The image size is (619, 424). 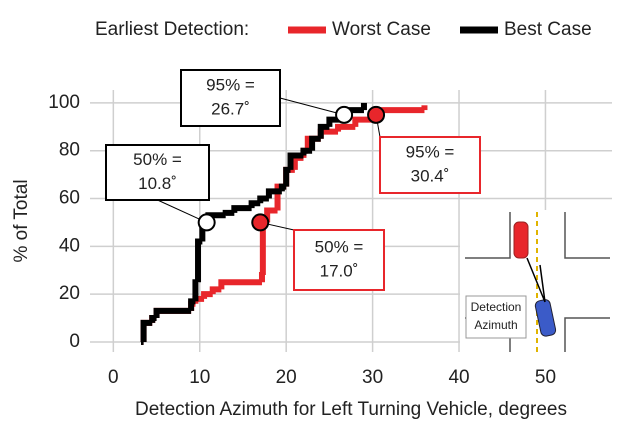 What do you see at coordinates (545, 318) in the screenshot?
I see `blue-car` at bounding box center [545, 318].